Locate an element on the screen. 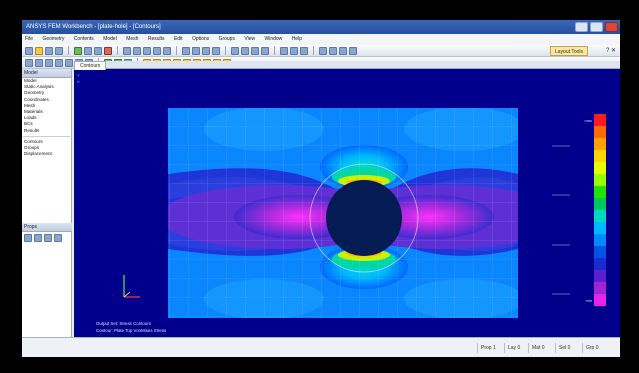 Image resolution: width=639 pixels, height=373 pixels. arrow-icon is located at coordinates (284, 50).